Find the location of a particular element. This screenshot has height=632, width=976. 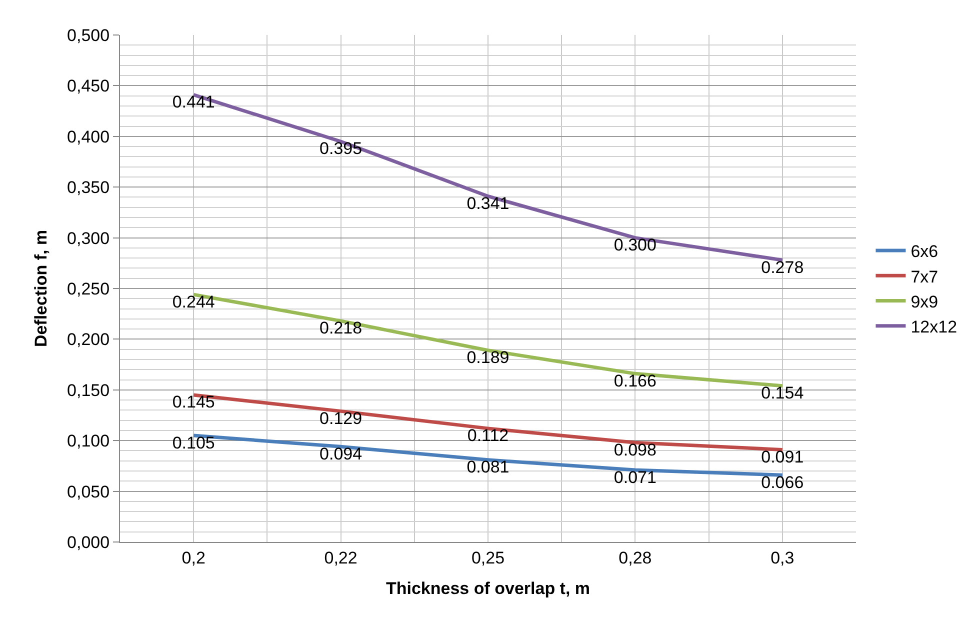

legend-label: 6x6 is located at coordinates (924, 252).